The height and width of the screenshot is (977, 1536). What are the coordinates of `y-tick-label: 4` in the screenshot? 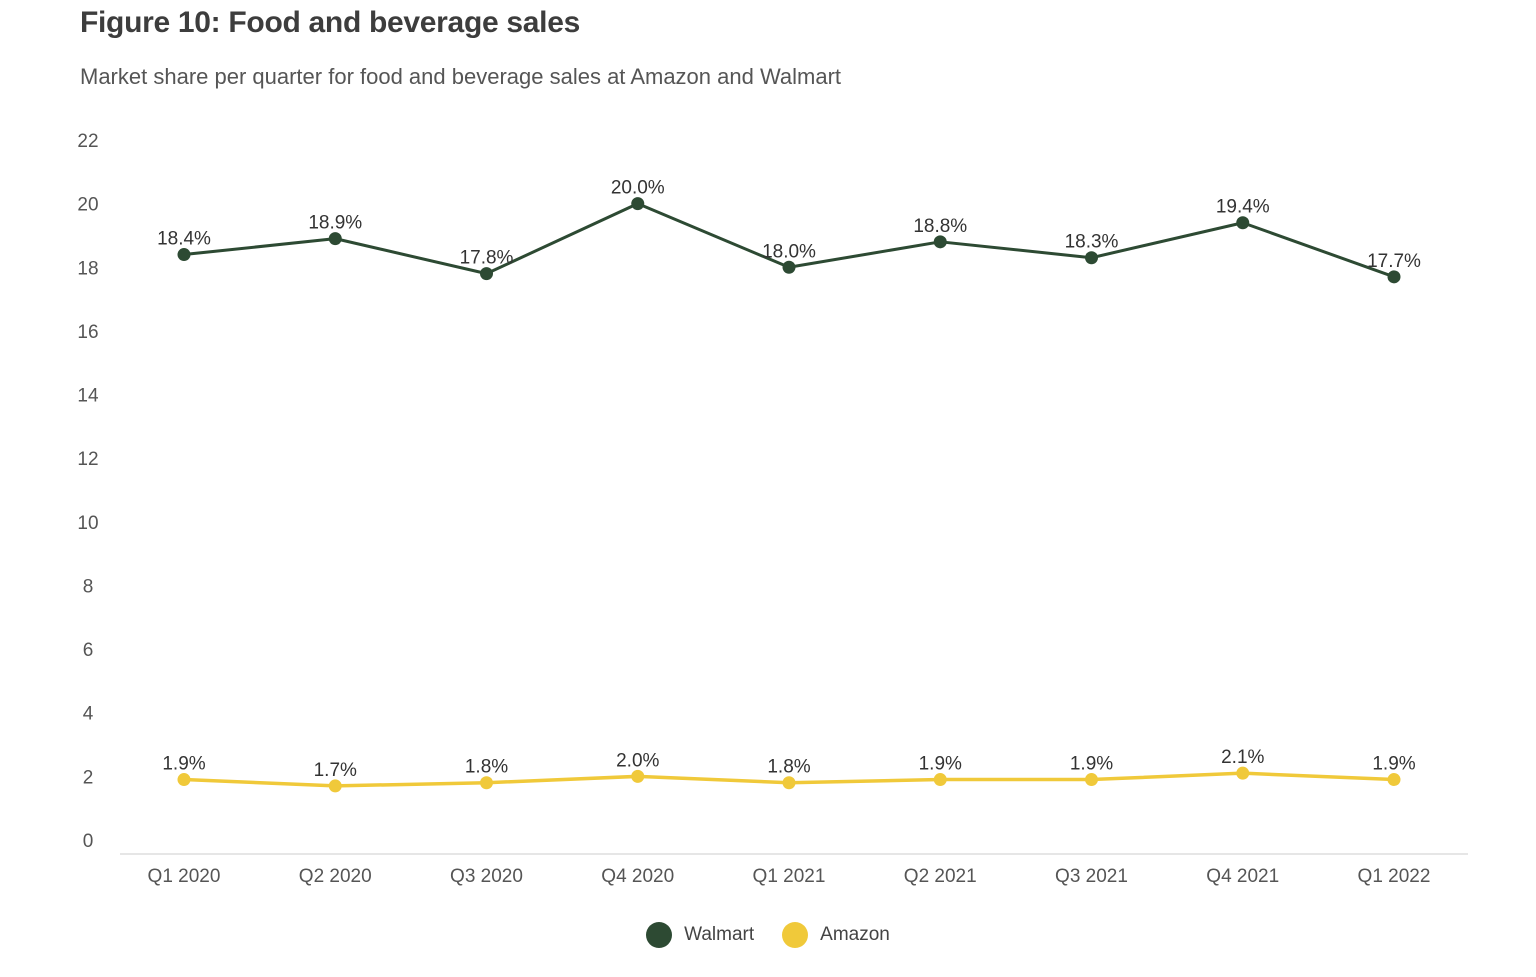 It's located at (88, 714).